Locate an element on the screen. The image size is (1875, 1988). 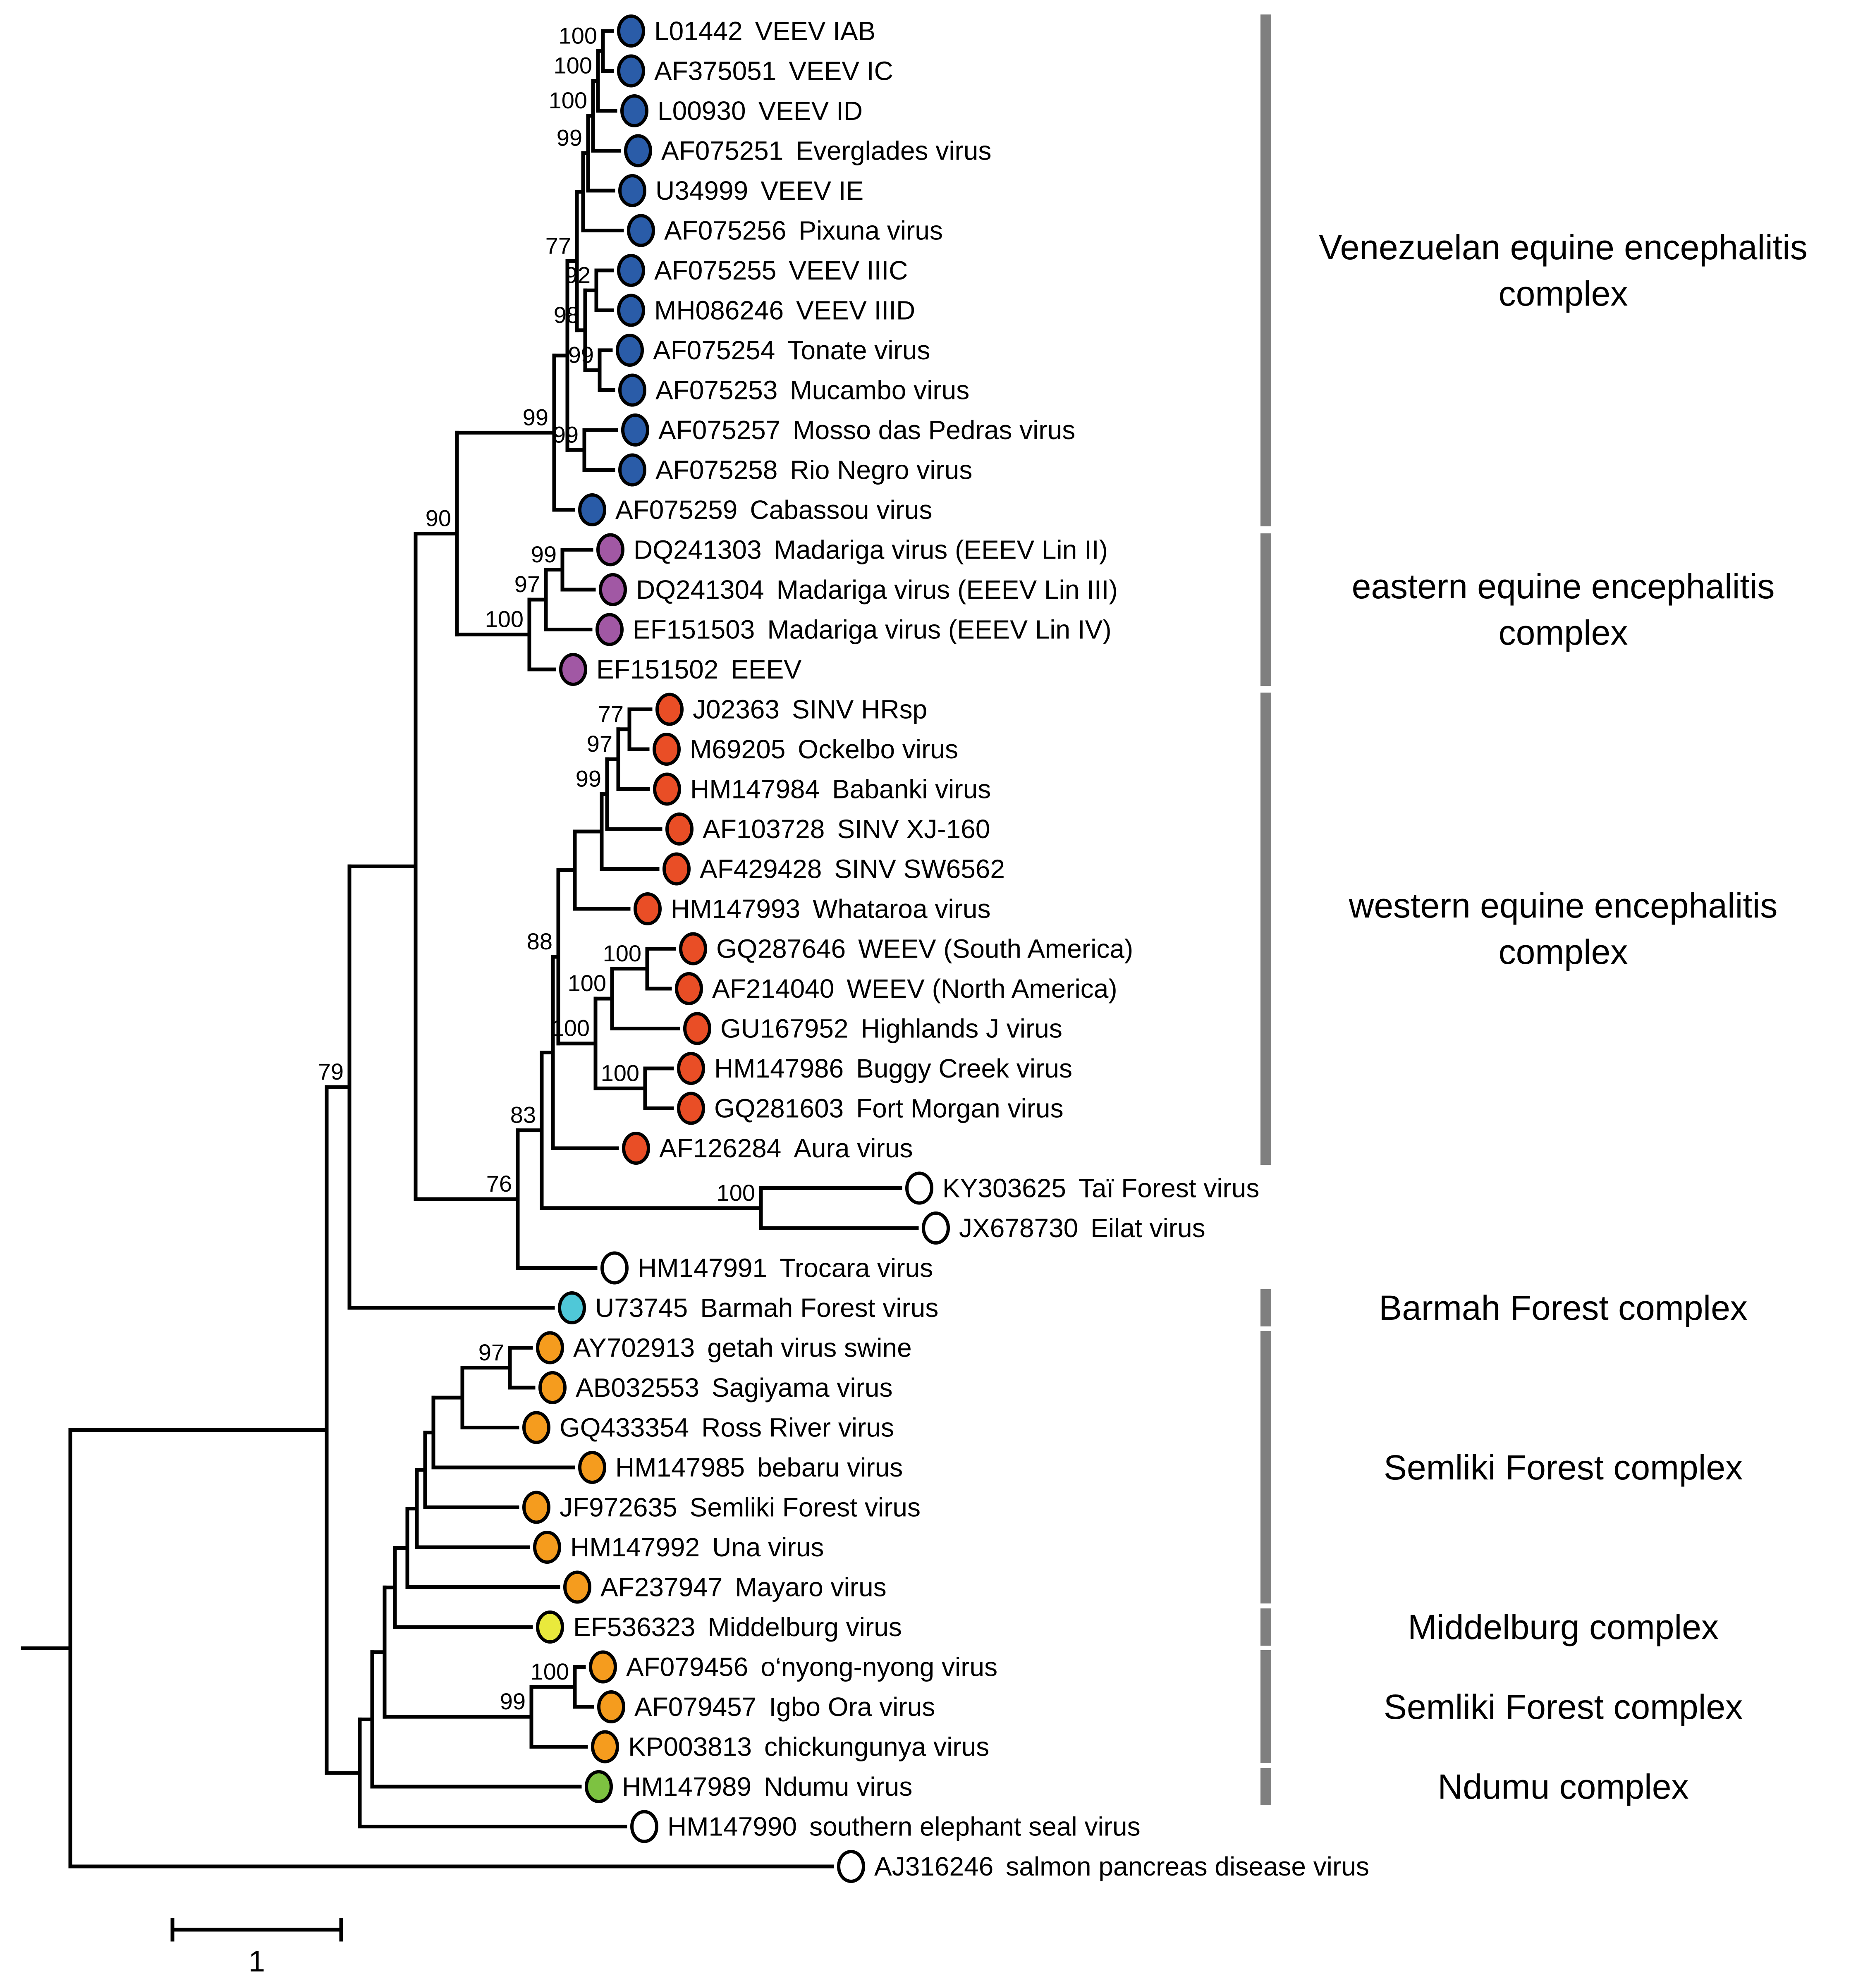
tip-label: L00930 VEEV ID is located at coordinates (761, 111).